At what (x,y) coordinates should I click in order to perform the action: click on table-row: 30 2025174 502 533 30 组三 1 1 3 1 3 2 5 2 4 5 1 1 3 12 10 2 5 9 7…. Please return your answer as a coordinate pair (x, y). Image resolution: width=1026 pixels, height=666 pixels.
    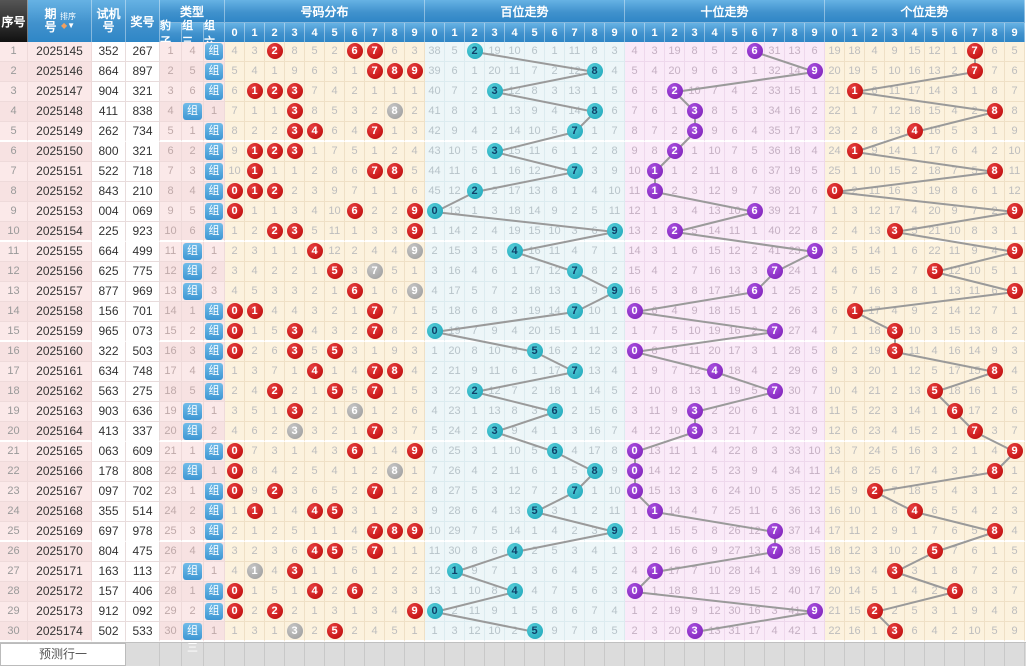
    Looking at the image, I should click on (513, 638).